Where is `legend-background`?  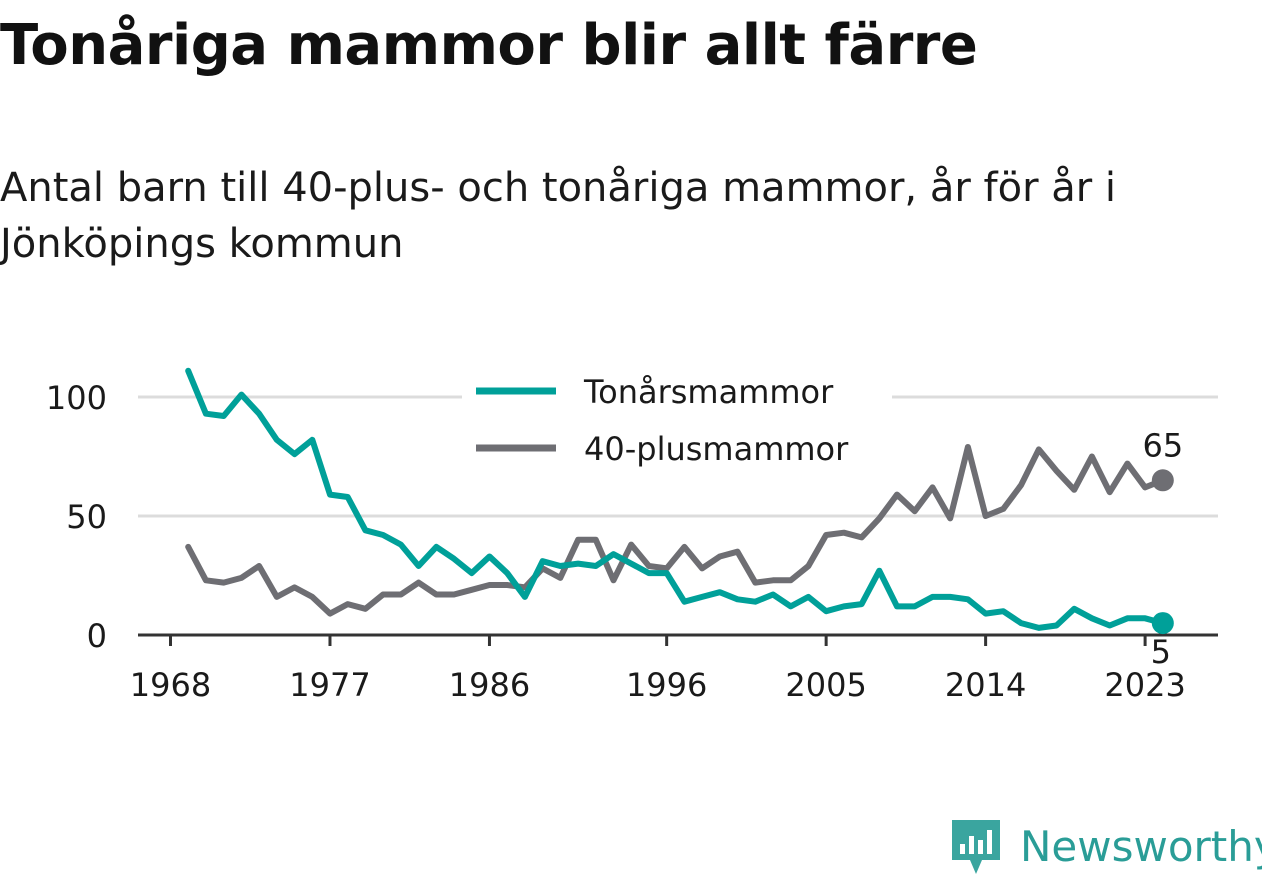
legend-background is located at coordinates (677, 423).